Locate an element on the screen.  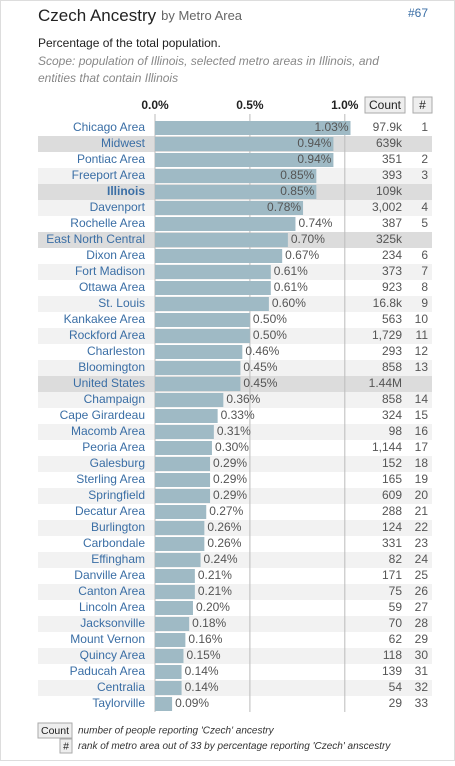
value-label: 0.46% is located at coordinates (262, 351).